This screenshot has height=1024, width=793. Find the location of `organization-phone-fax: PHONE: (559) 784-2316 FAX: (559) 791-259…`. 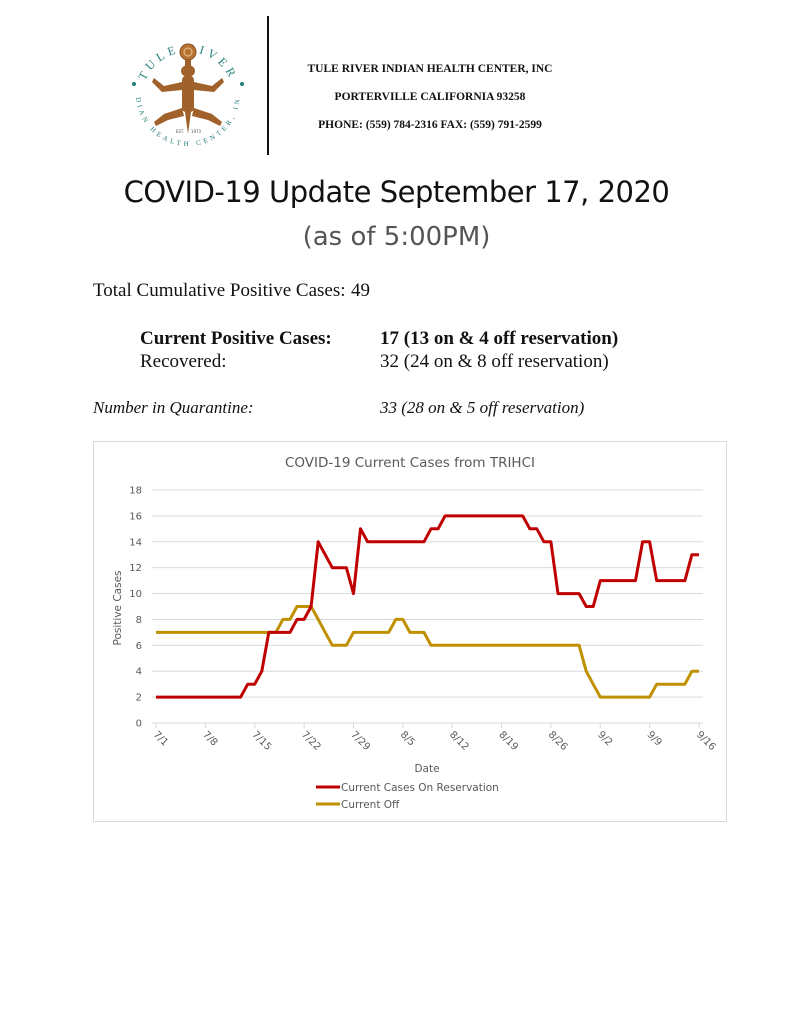

organization-phone-fax: PHONE: (559) 784-2316 FAX: (559) 791-259… is located at coordinates (430, 125).